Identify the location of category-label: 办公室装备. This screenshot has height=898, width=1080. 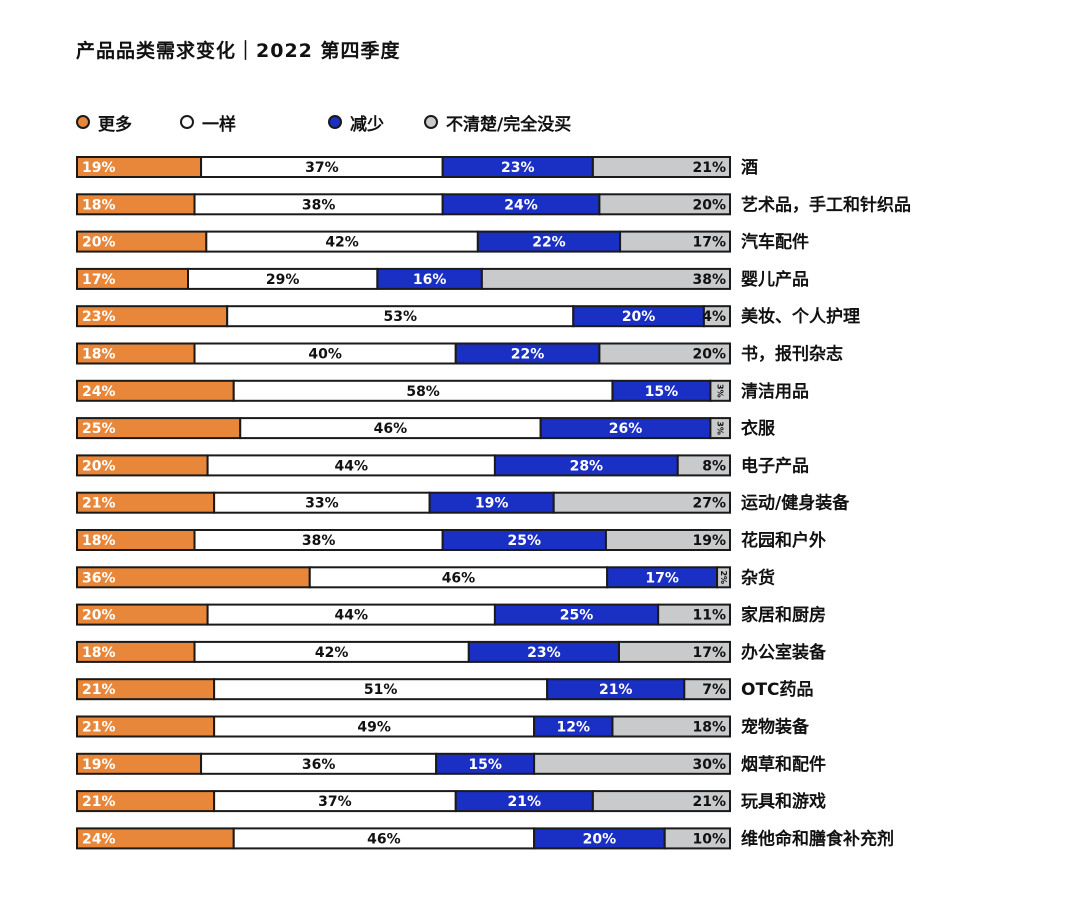
(784, 652).